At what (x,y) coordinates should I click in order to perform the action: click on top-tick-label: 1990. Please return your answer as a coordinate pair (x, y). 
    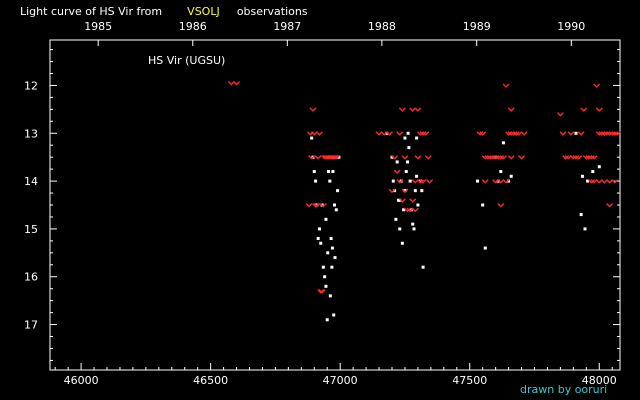
    Looking at the image, I should click on (571, 26).